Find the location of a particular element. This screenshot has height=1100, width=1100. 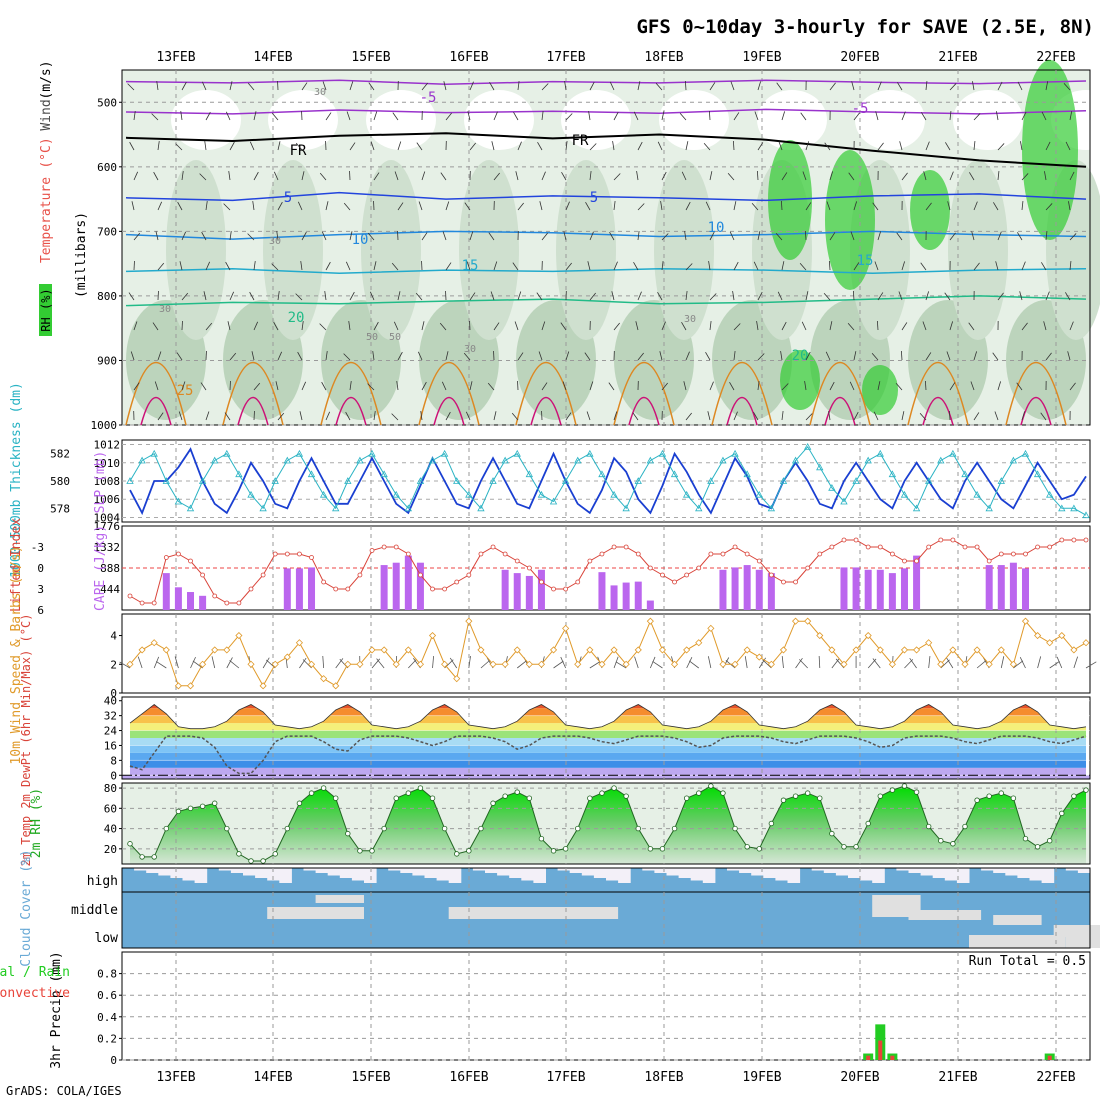

panel-frame is located at coordinates (606, 823).